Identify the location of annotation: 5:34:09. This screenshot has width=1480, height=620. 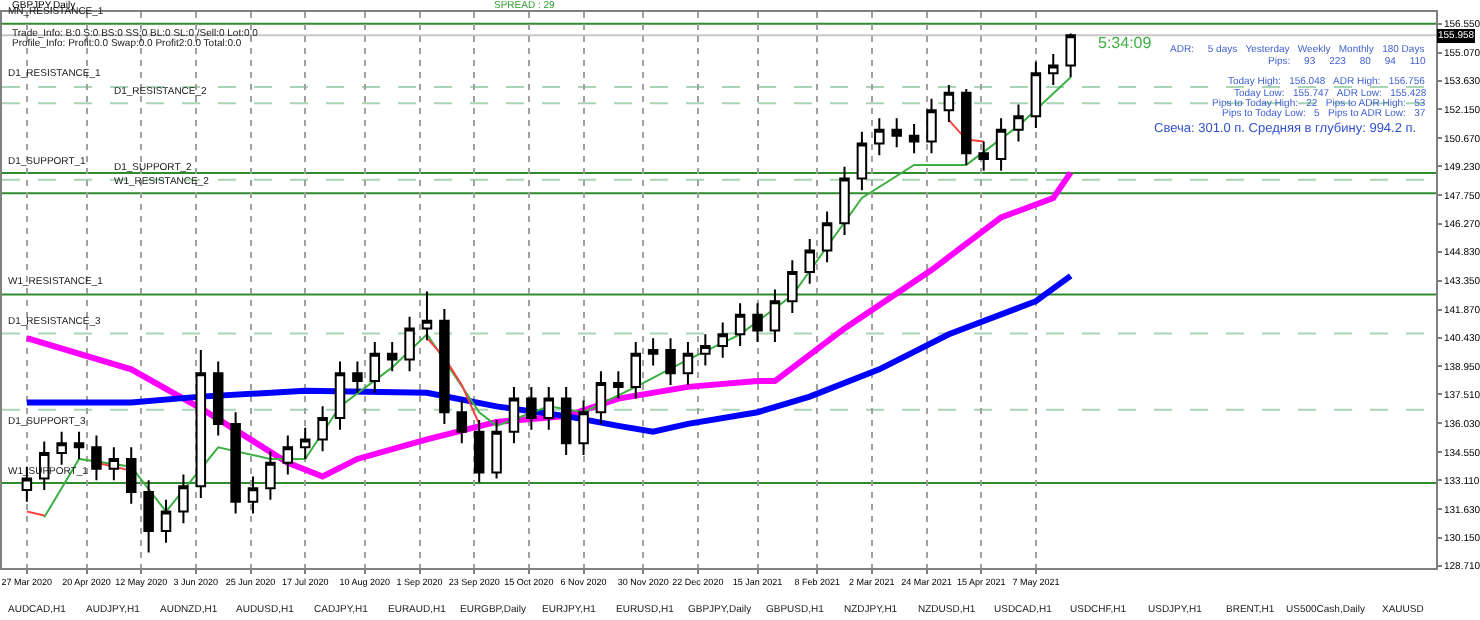
(1125, 43).